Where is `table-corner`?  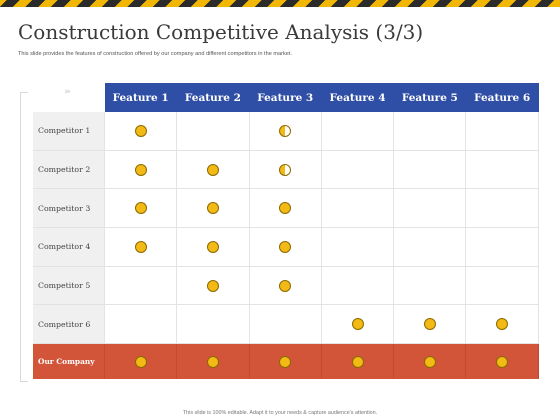
table-corner is located at coordinates (69, 97).